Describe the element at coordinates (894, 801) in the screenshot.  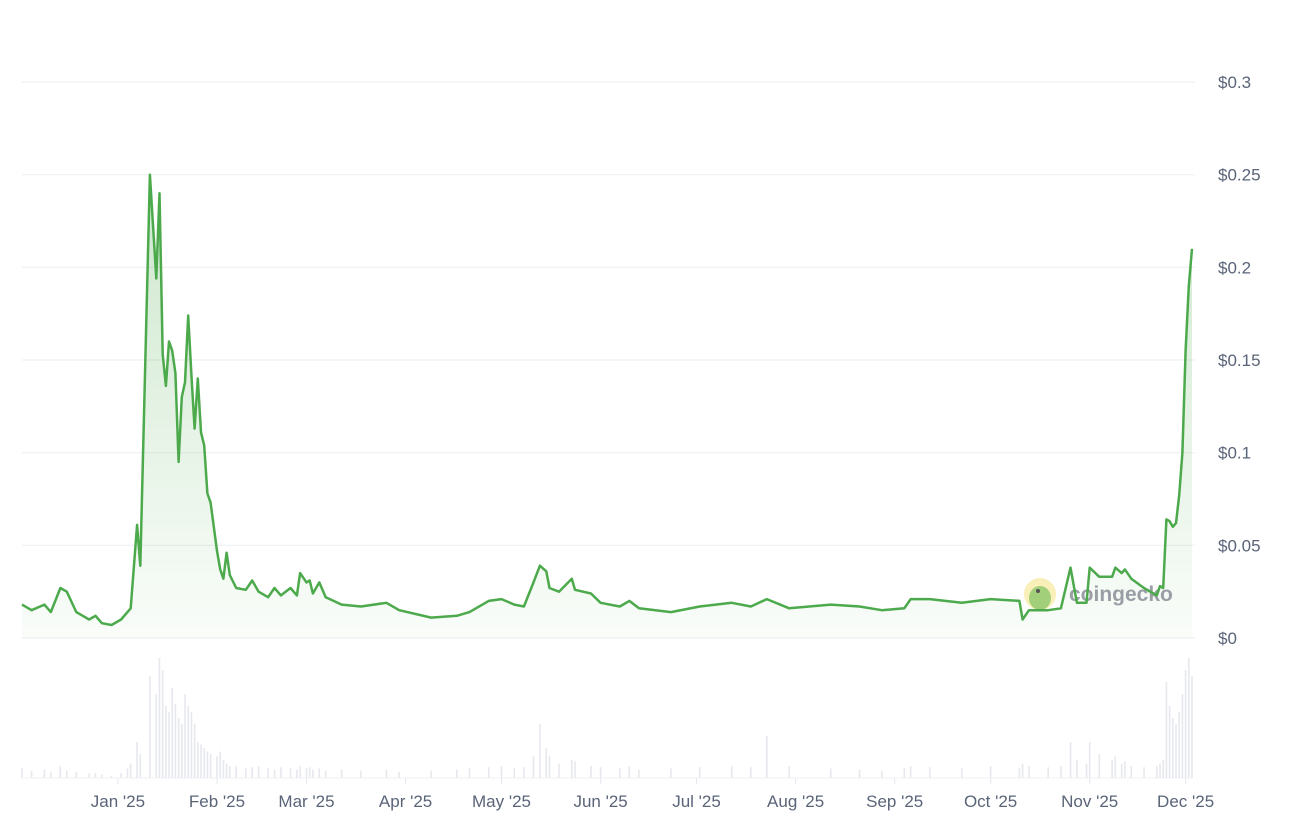
I see `x-tick-label: Sep '25` at that location.